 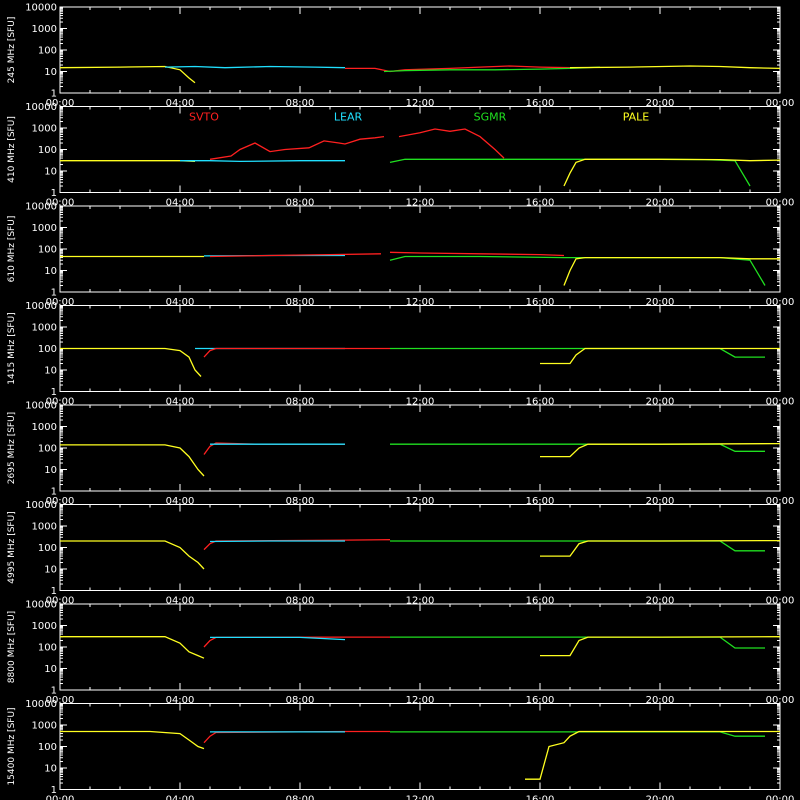 What do you see at coordinates (204, 117) in the screenshot?
I see `legend-entry-svto: SVTO` at bounding box center [204, 117].